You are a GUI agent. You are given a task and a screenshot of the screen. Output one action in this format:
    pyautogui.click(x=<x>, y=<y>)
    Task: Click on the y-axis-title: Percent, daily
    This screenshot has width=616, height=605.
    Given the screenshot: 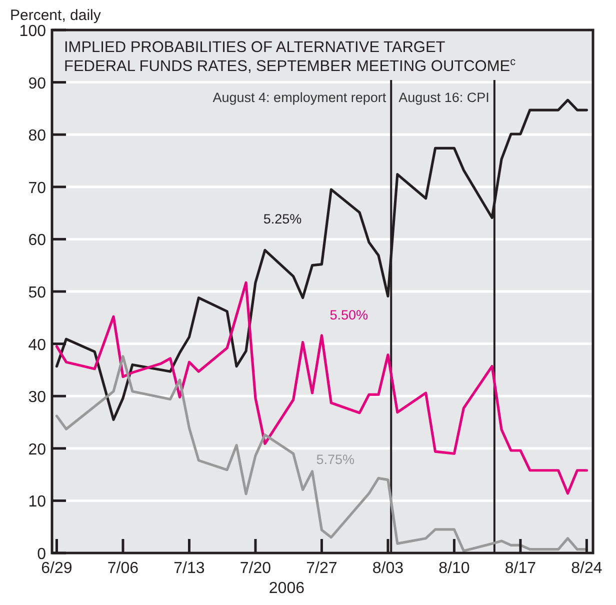 What is the action you would take?
    pyautogui.click(x=56, y=15)
    